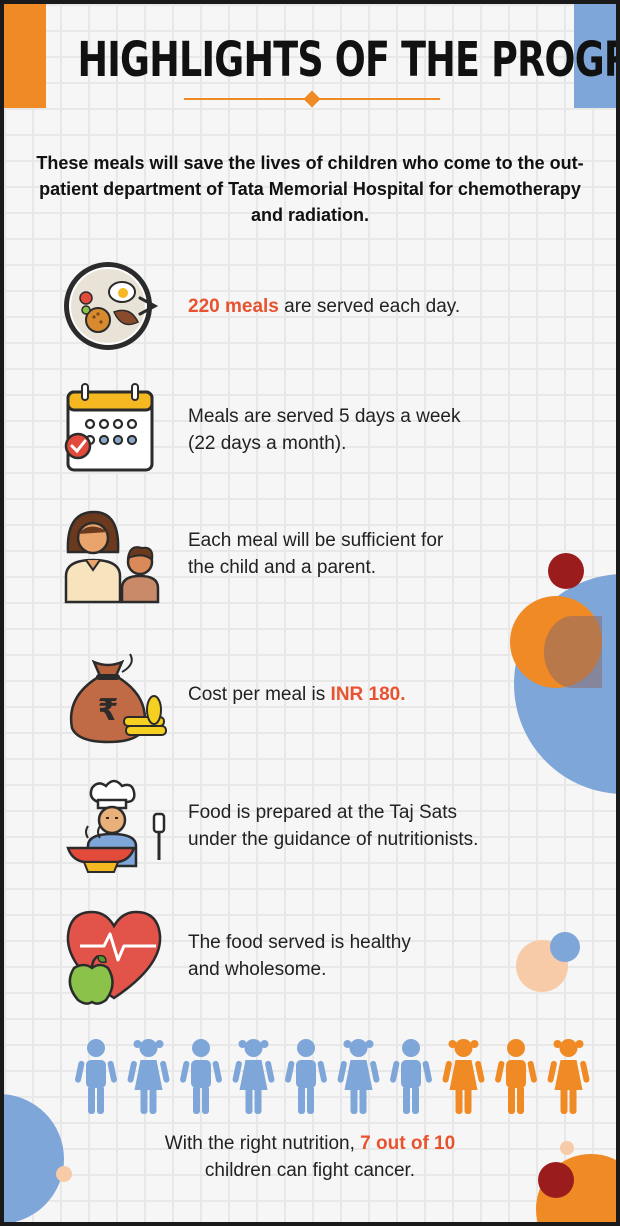 The width and height of the screenshot is (620, 1226). What do you see at coordinates (299, 956) in the screenshot?
I see `item-text-health: The food served is healthy and wholesome.` at bounding box center [299, 956].